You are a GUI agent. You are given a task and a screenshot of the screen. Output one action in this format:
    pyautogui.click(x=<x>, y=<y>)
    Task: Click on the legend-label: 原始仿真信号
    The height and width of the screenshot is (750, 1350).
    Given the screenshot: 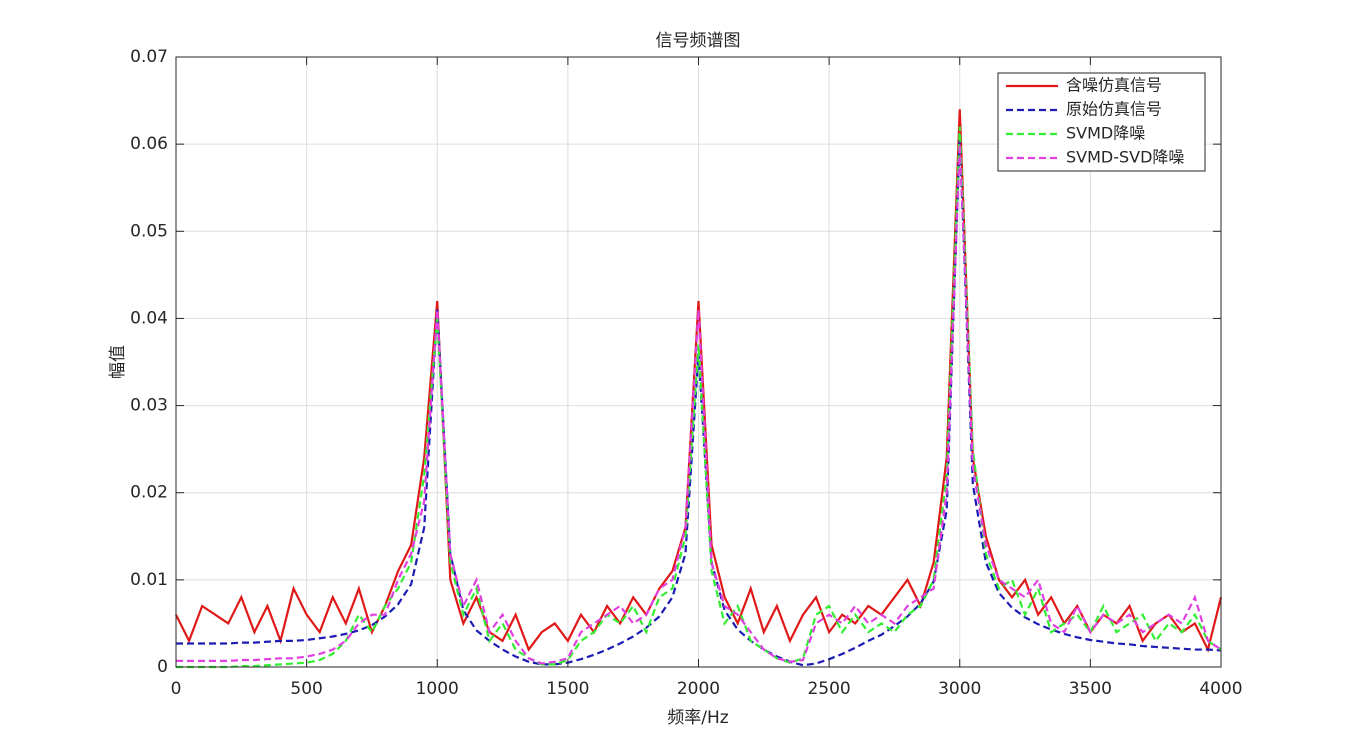 What is the action you would take?
    pyautogui.click(x=1114, y=109)
    